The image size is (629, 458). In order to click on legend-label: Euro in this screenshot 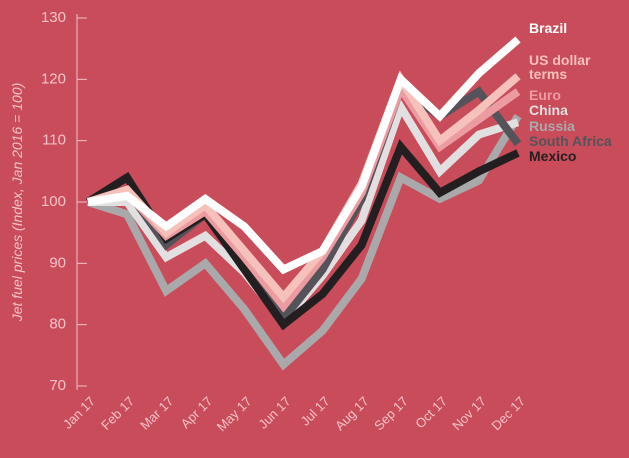, I will do `click(545, 95)`.